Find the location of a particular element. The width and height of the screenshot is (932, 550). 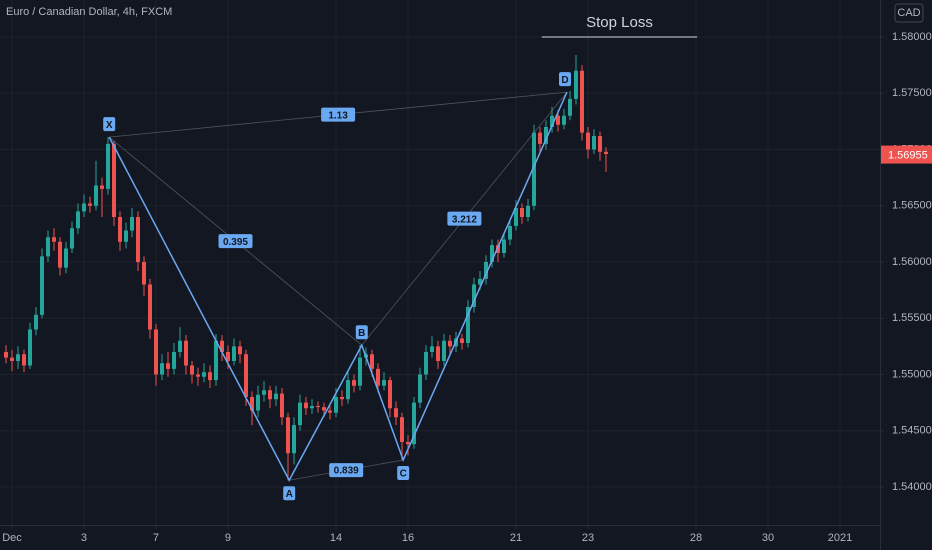

y-tick-label: 1.58000 is located at coordinates (912, 37).